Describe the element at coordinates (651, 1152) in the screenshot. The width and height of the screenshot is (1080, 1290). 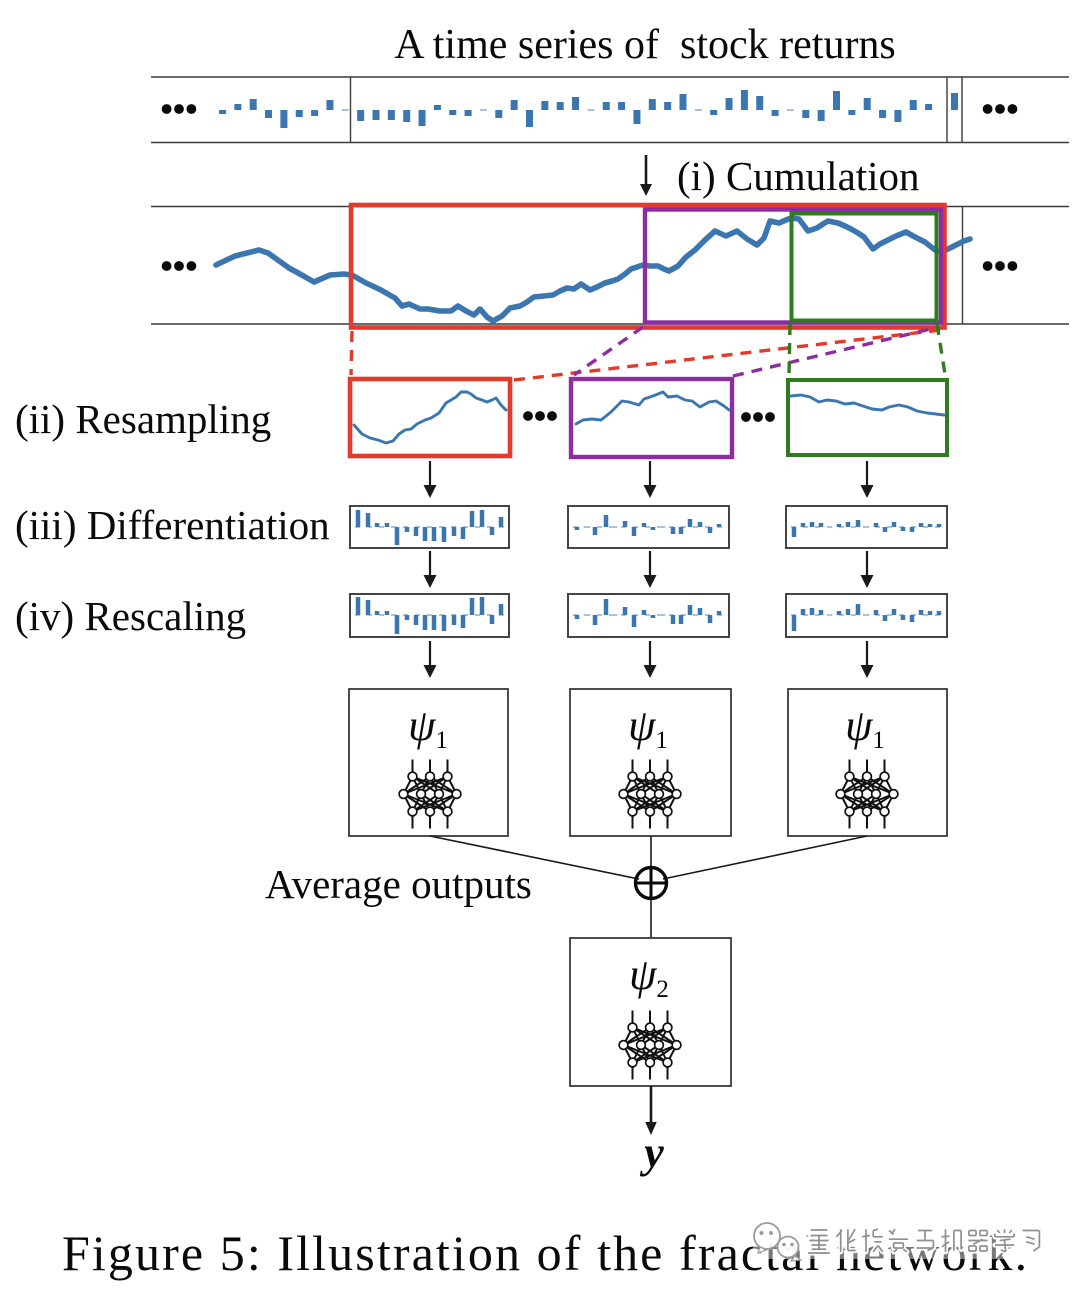
I see `svg-text: y` at that location.